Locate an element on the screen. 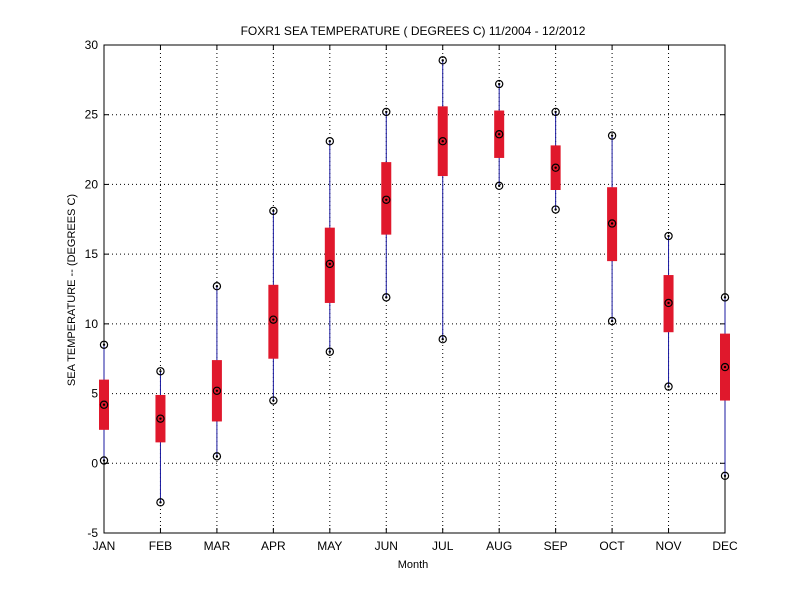 Image resolution: width=800 pixels, height=600 pixels. max-marker-dot-dec is located at coordinates (725, 297).